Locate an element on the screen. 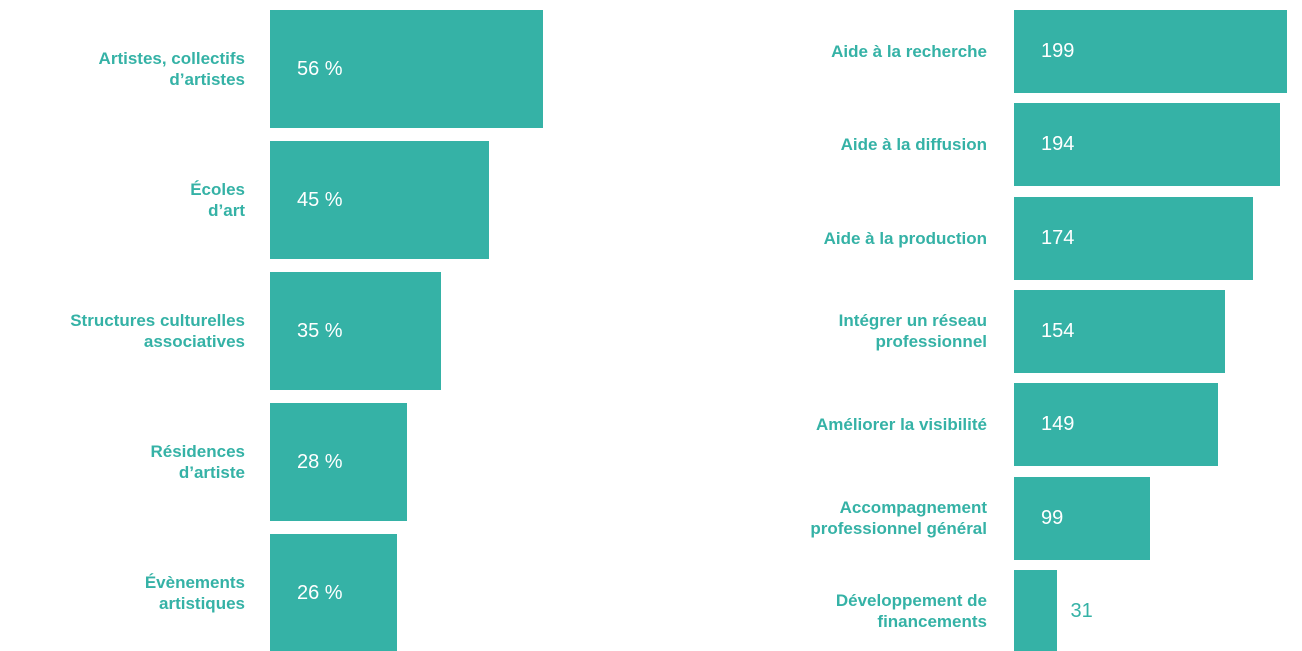 The width and height of the screenshot is (1302, 651). value-label: 45 % is located at coordinates (320, 199).